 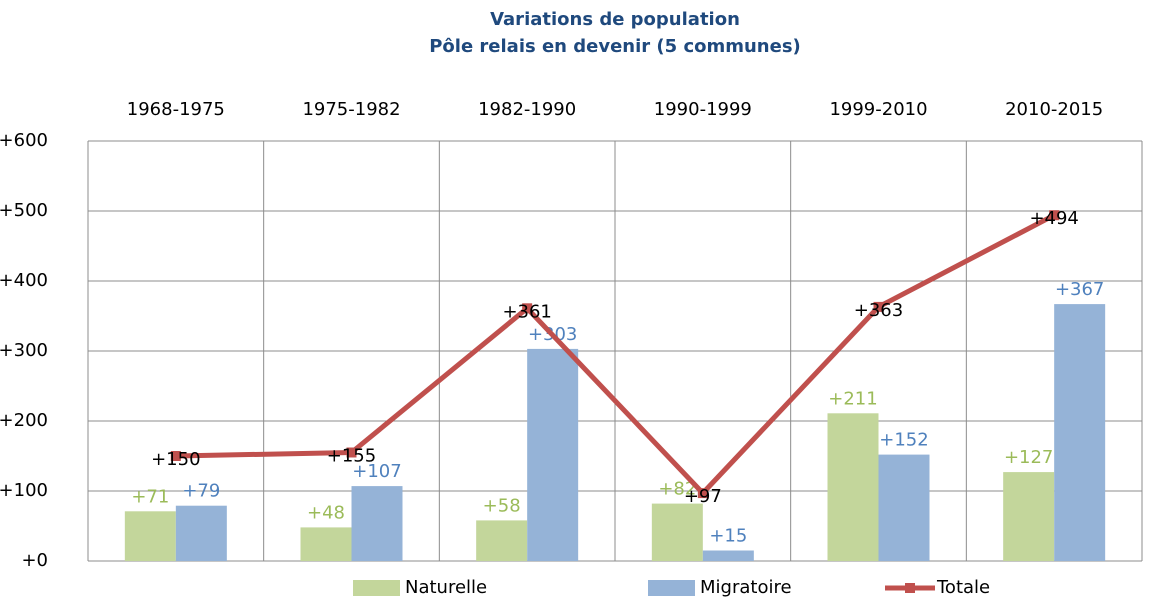 I want to click on x-tick-label: 1968-1975, so click(x=176, y=109).